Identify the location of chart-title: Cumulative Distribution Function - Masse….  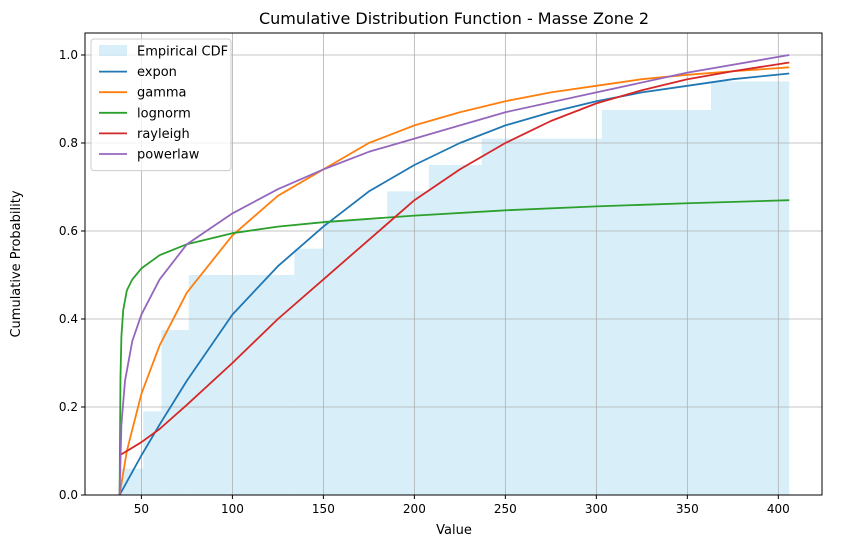
(454, 18).